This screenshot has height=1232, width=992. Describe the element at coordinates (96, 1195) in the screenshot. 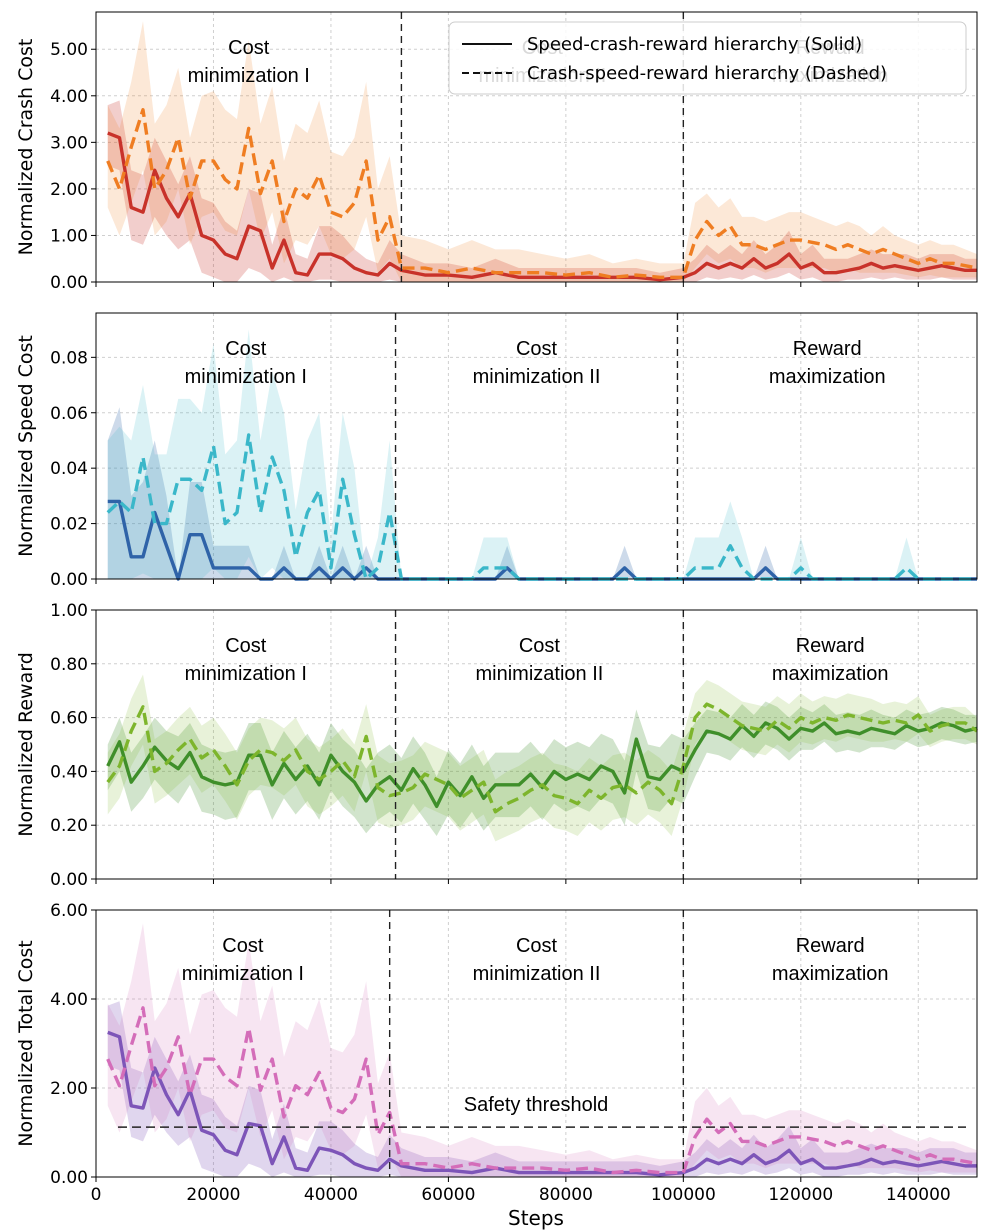

I see `x-tick-label: 0` at that location.